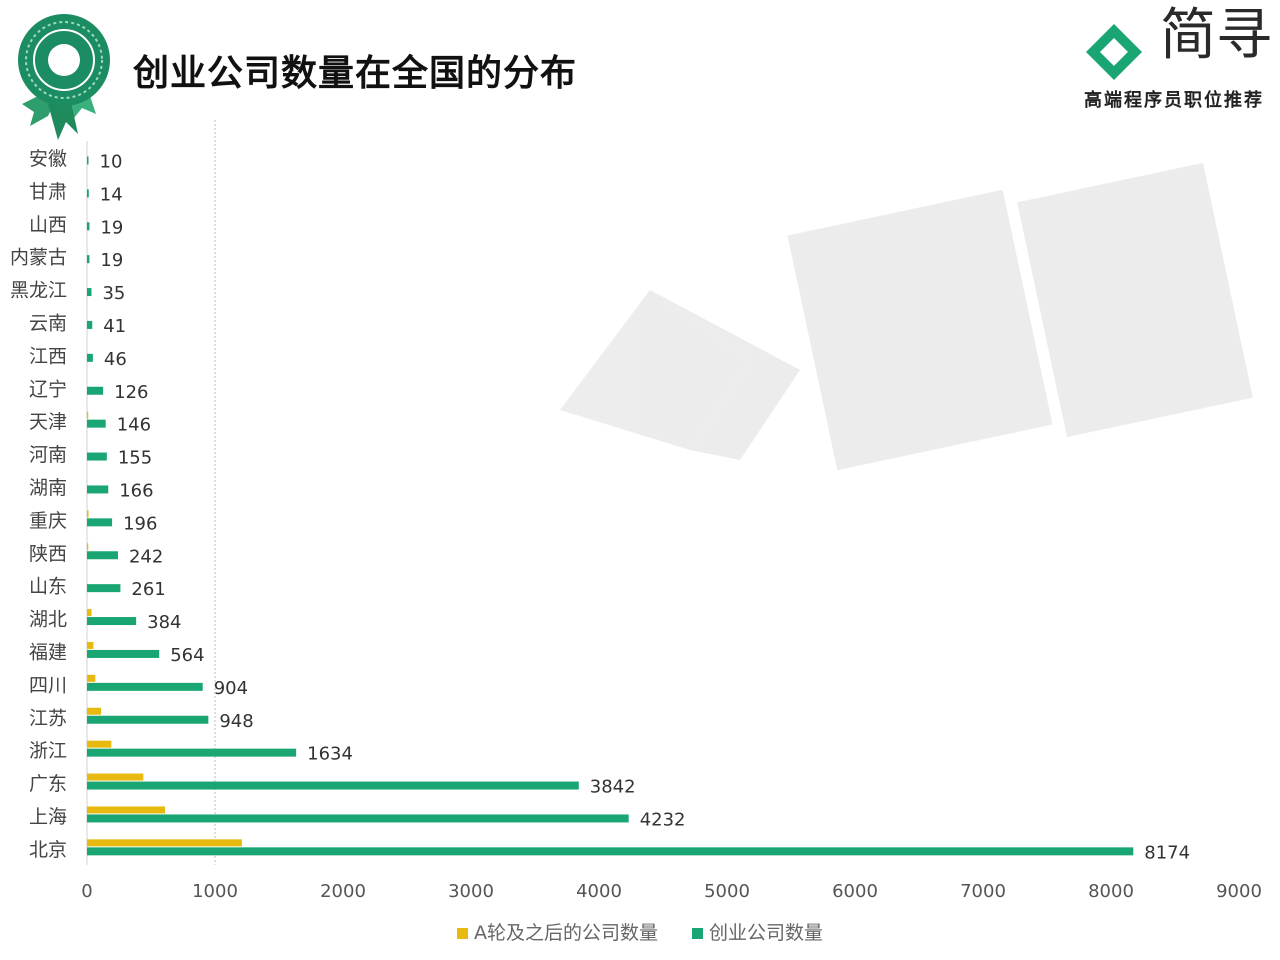 The height and width of the screenshot is (960, 1280). Describe the element at coordinates (111, 194) in the screenshot. I see `data-label: 14` at that location.